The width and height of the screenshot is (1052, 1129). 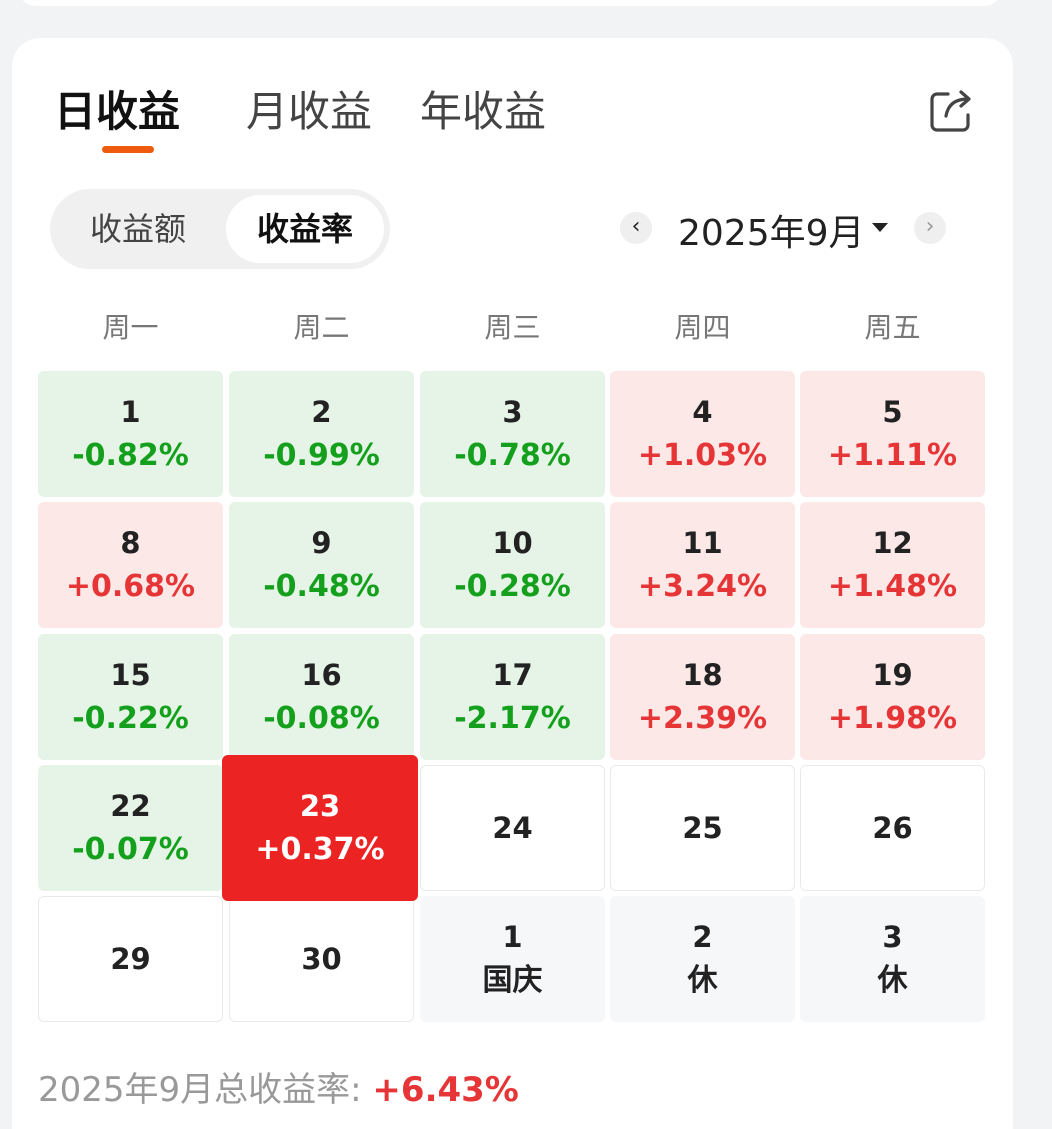 What do you see at coordinates (445, 1090) in the screenshot?
I see `summary-value: +6.43%` at bounding box center [445, 1090].